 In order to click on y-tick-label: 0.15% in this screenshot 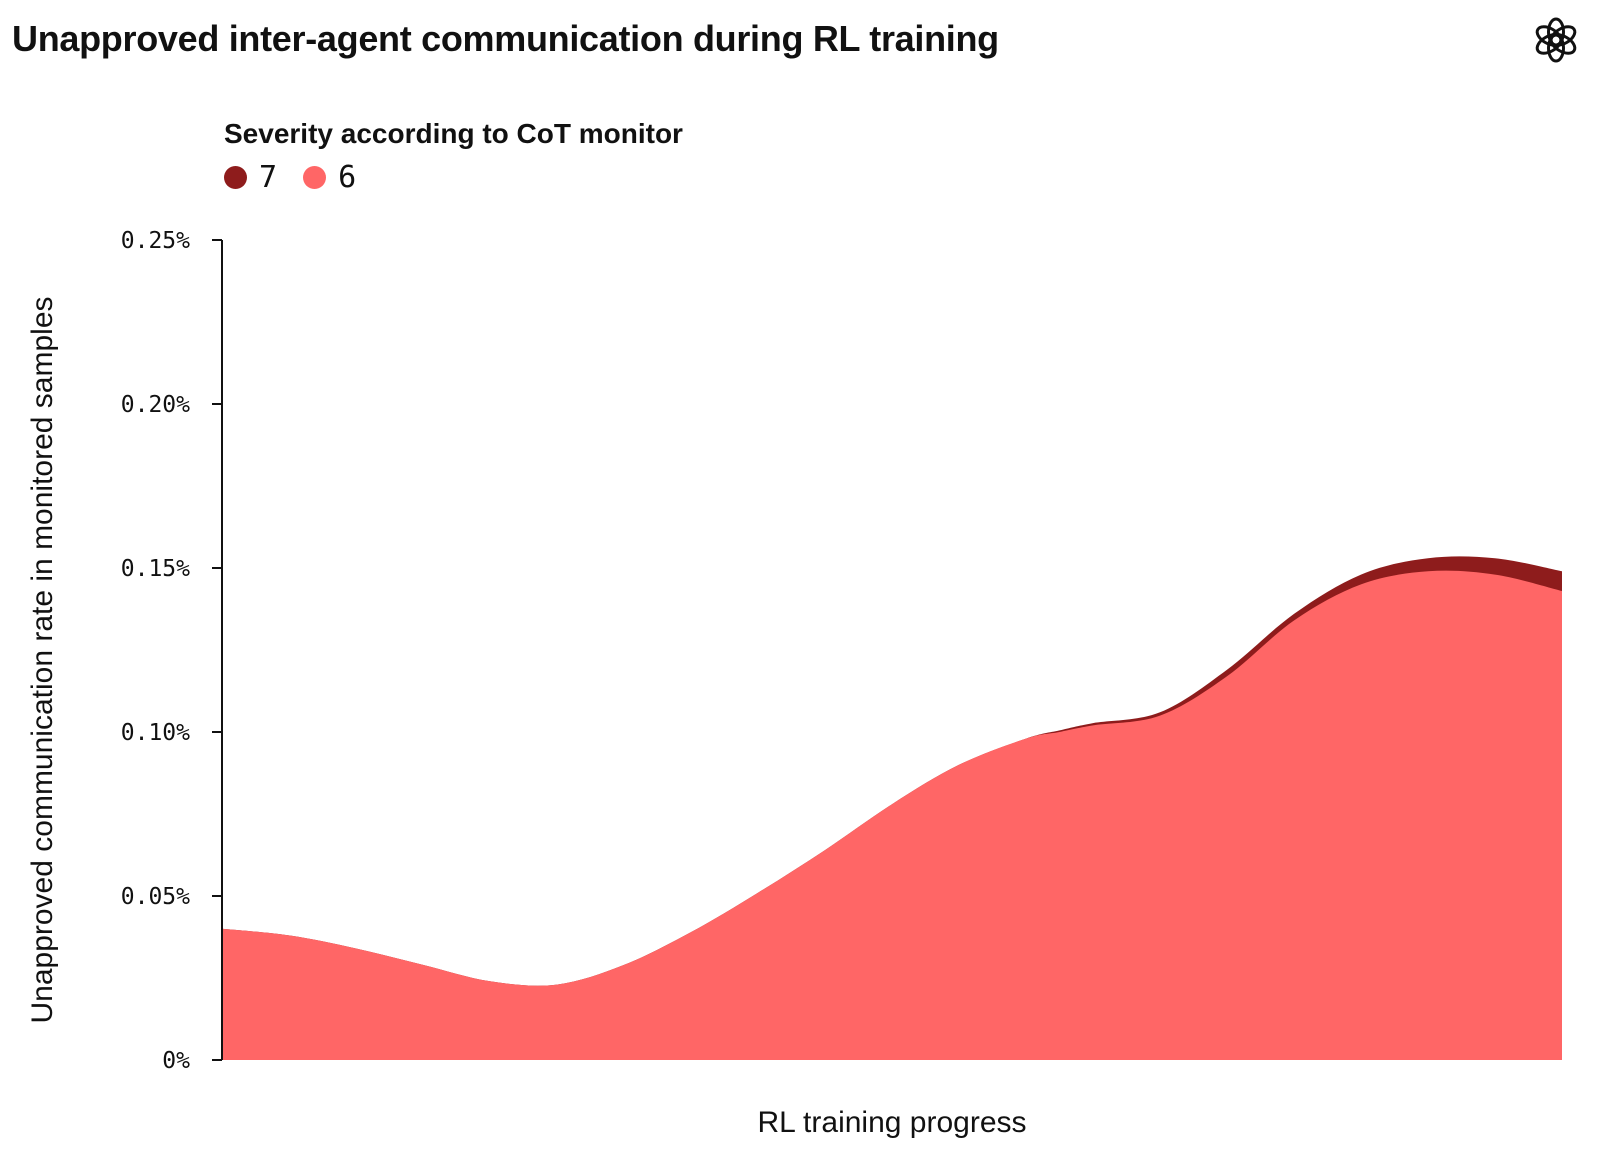, I will do `click(155, 569)`.